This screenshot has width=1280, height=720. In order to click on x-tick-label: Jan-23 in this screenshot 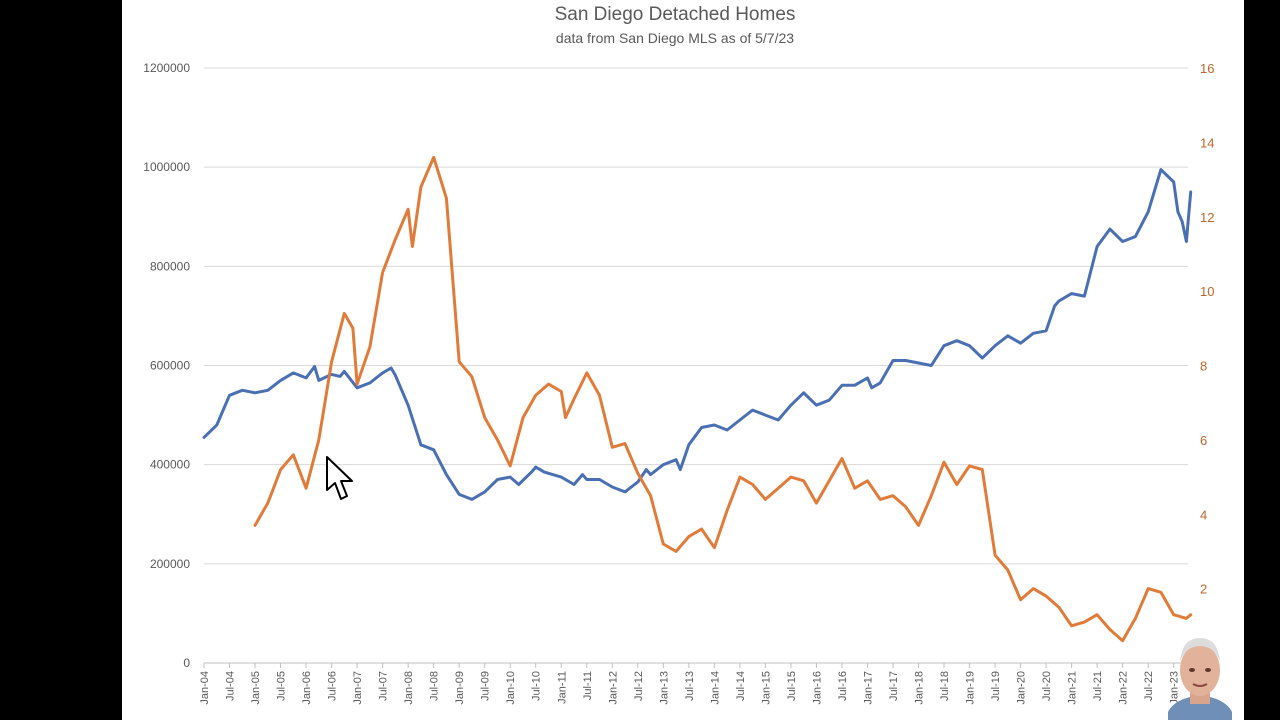, I will do `click(1175, 688)`.